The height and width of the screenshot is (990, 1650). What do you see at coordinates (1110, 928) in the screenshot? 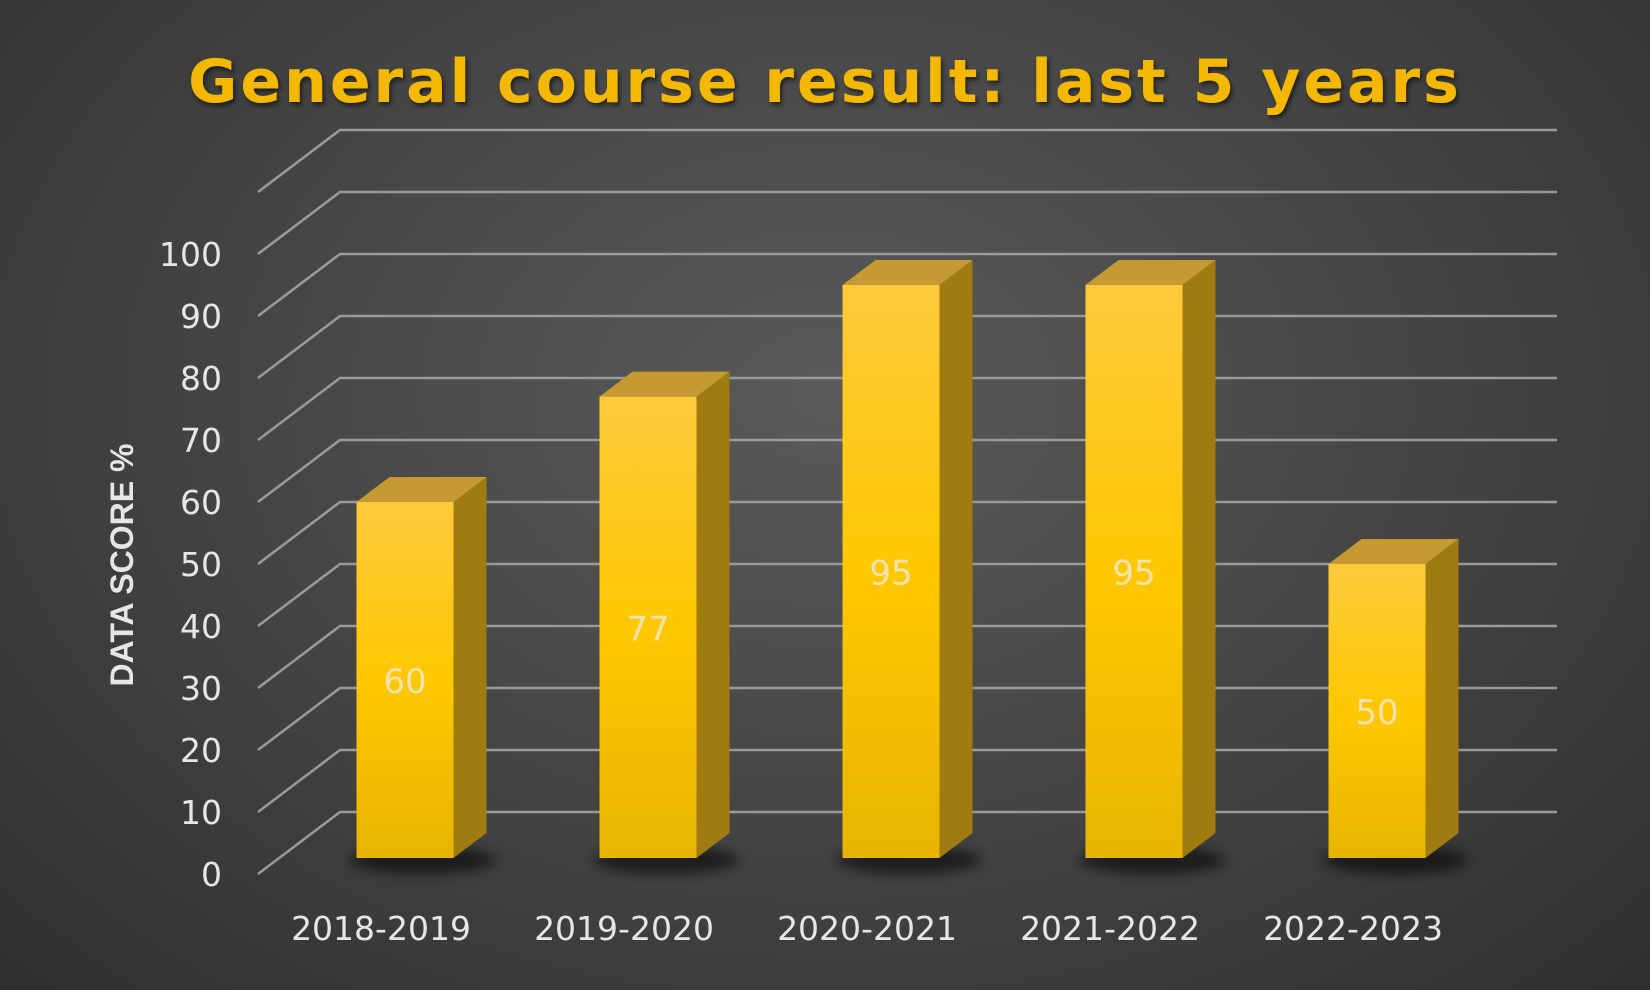
I see `x-tick-label: 2021-2022` at bounding box center [1110, 928].